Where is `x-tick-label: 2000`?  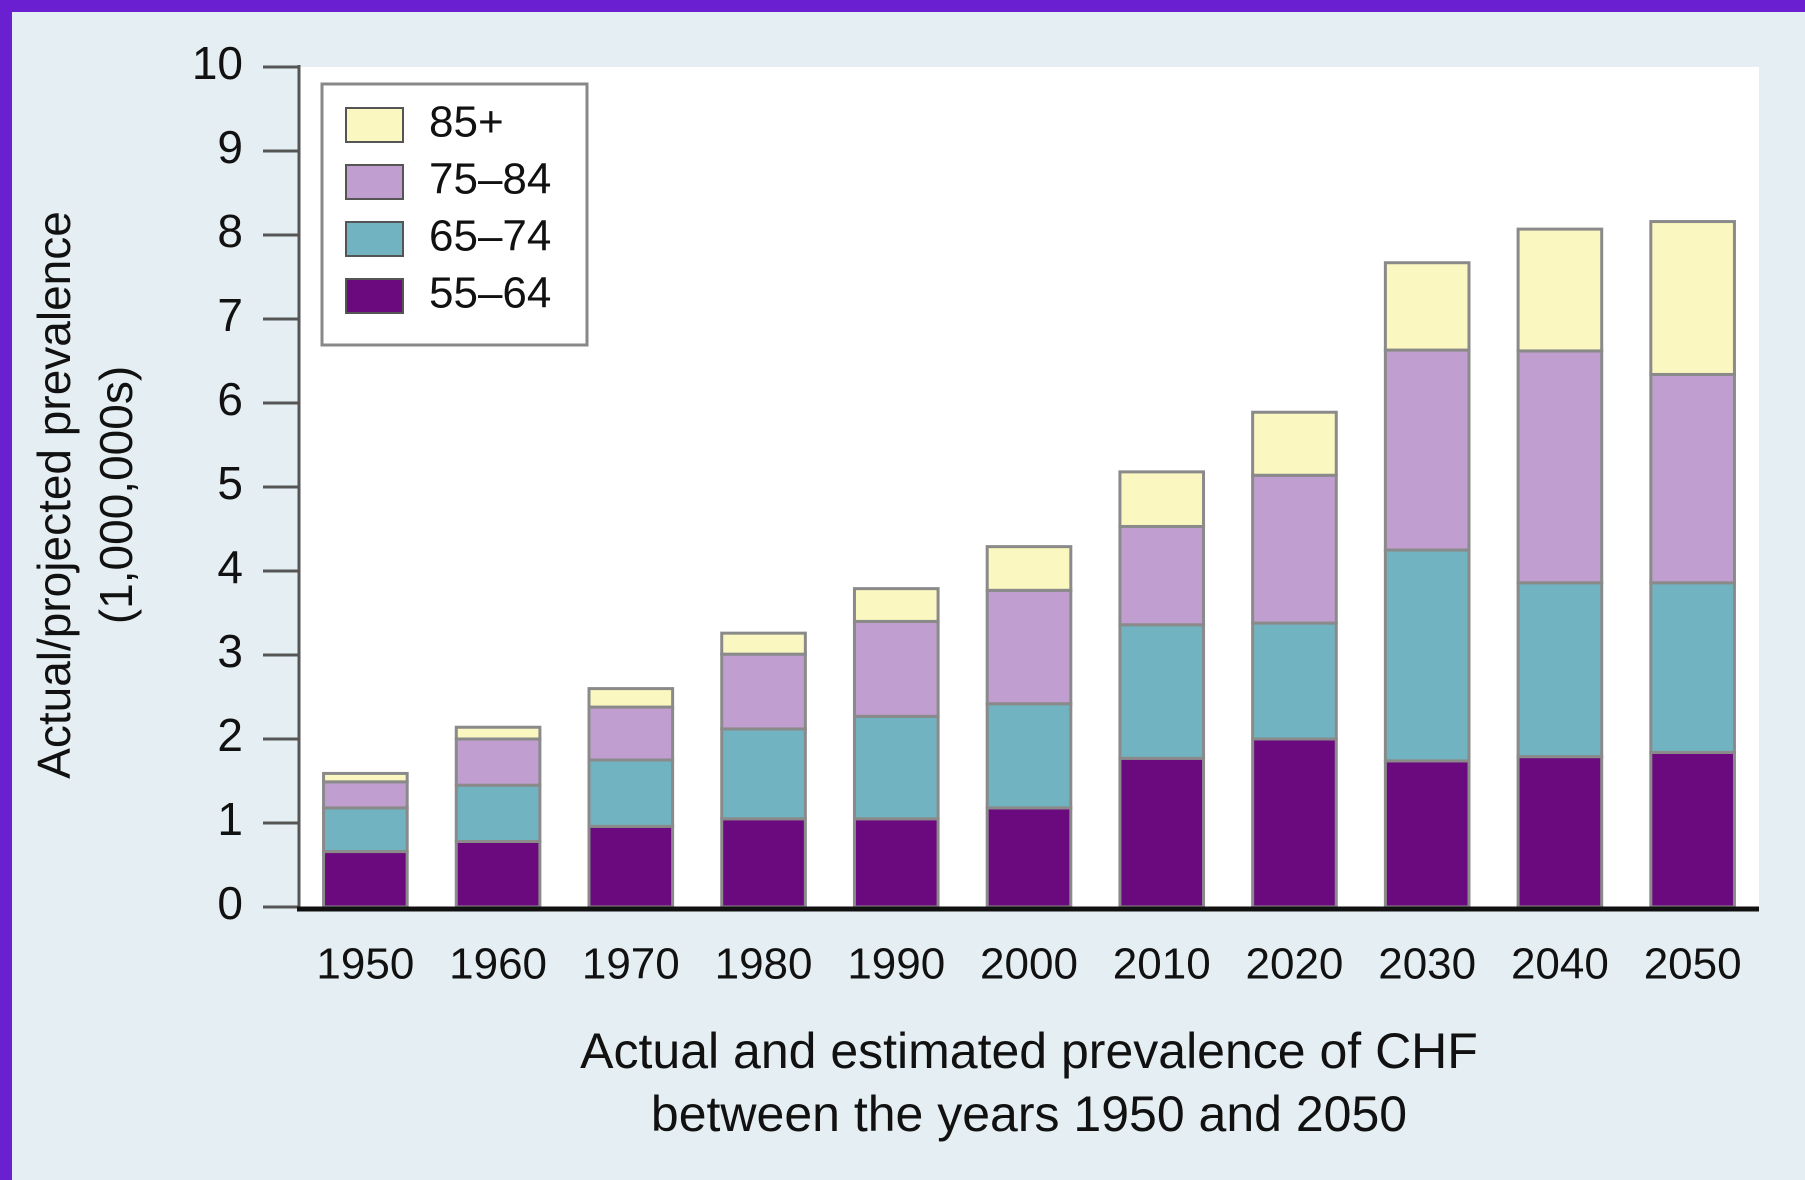 x-tick-label: 2000 is located at coordinates (1029, 964).